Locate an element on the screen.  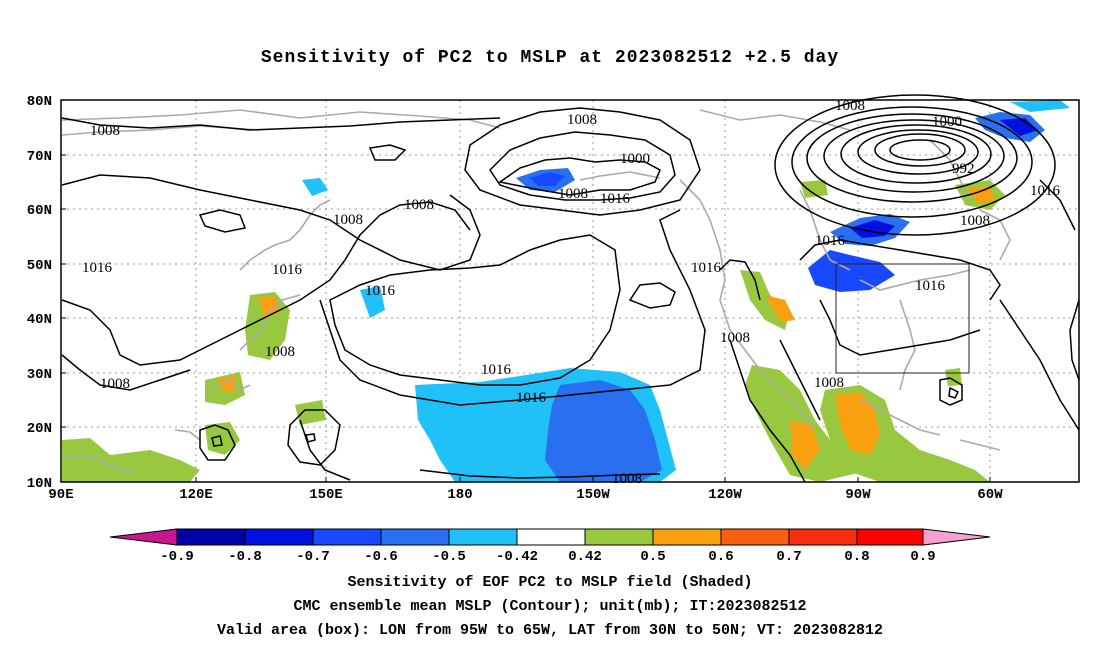
contour-label: 992 is located at coordinates (963, 169).